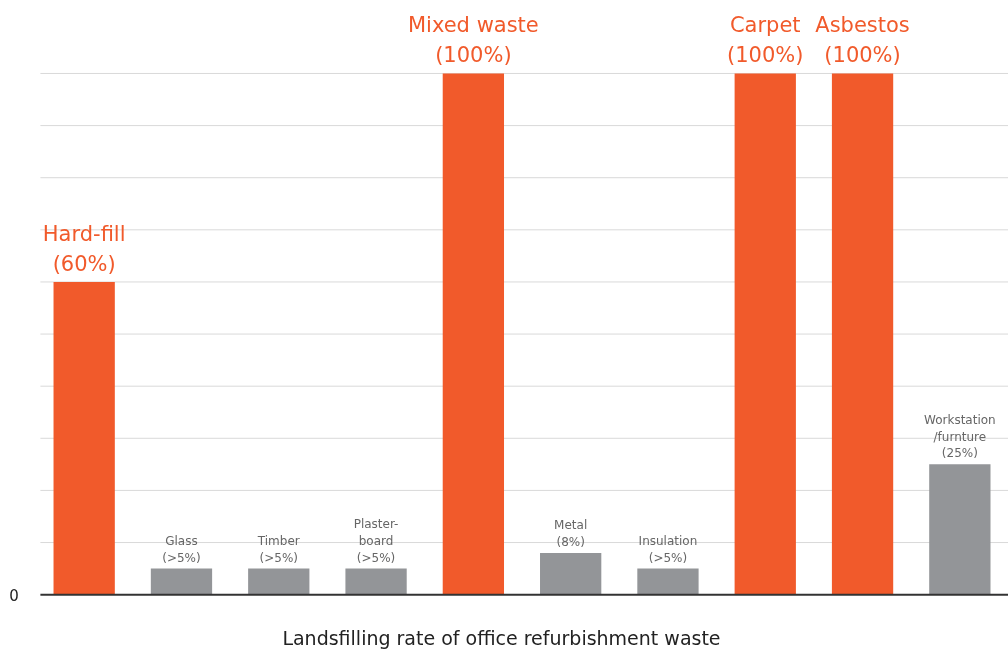  I want to click on x-tick-label: Insulation, so click(668, 540).